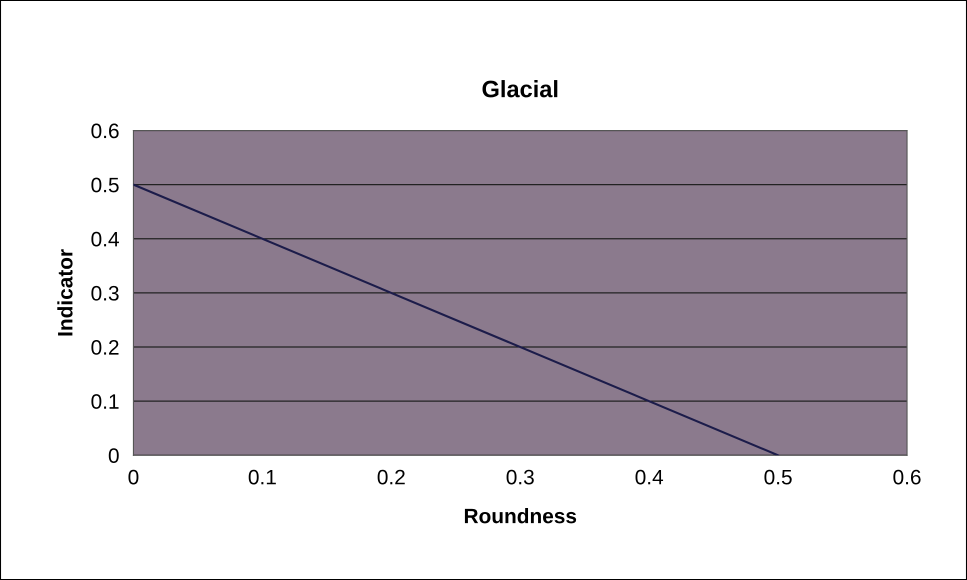  I want to click on x-tick-label: 0.3, so click(520, 477).